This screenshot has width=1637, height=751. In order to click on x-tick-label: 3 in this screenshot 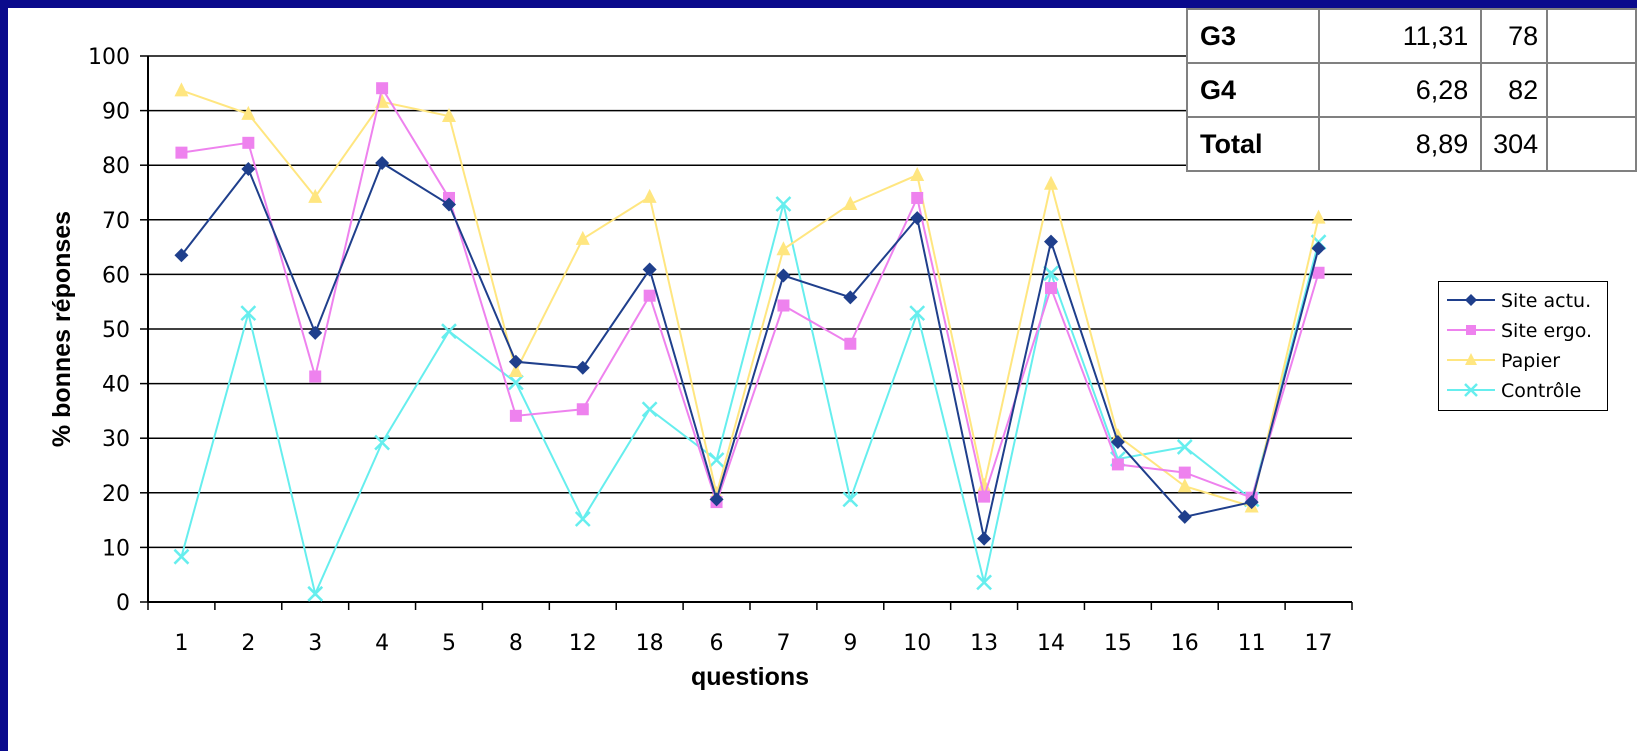, I will do `click(315, 643)`.